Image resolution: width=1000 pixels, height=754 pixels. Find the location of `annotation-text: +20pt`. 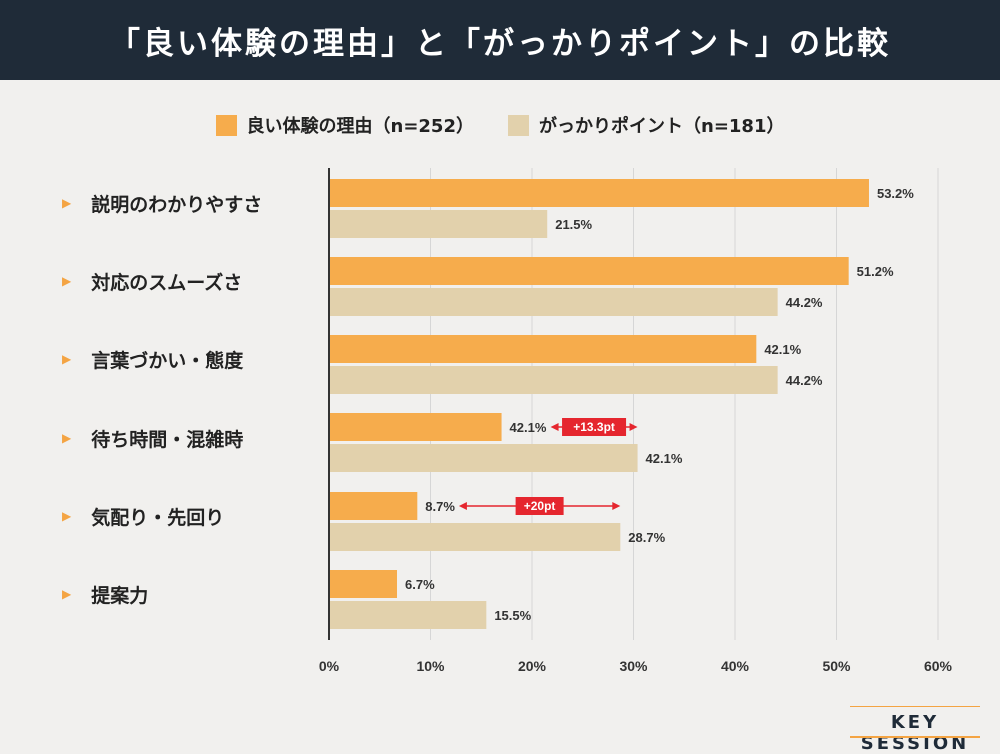

annotation-text: +20pt is located at coordinates (540, 506).